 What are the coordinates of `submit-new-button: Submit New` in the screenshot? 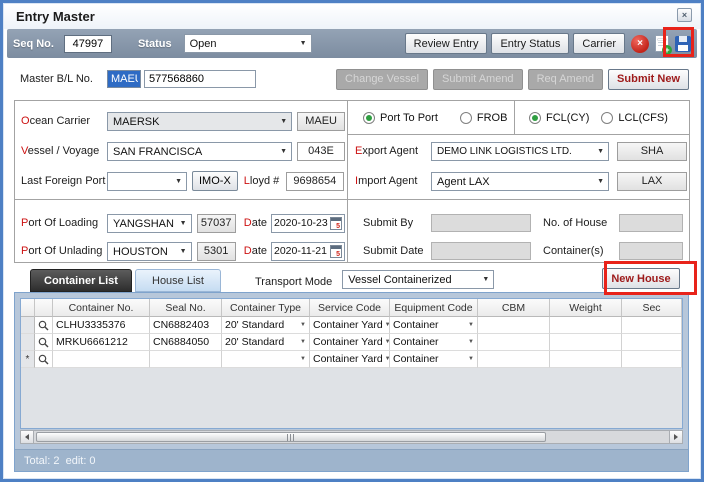 It's located at (648, 79).